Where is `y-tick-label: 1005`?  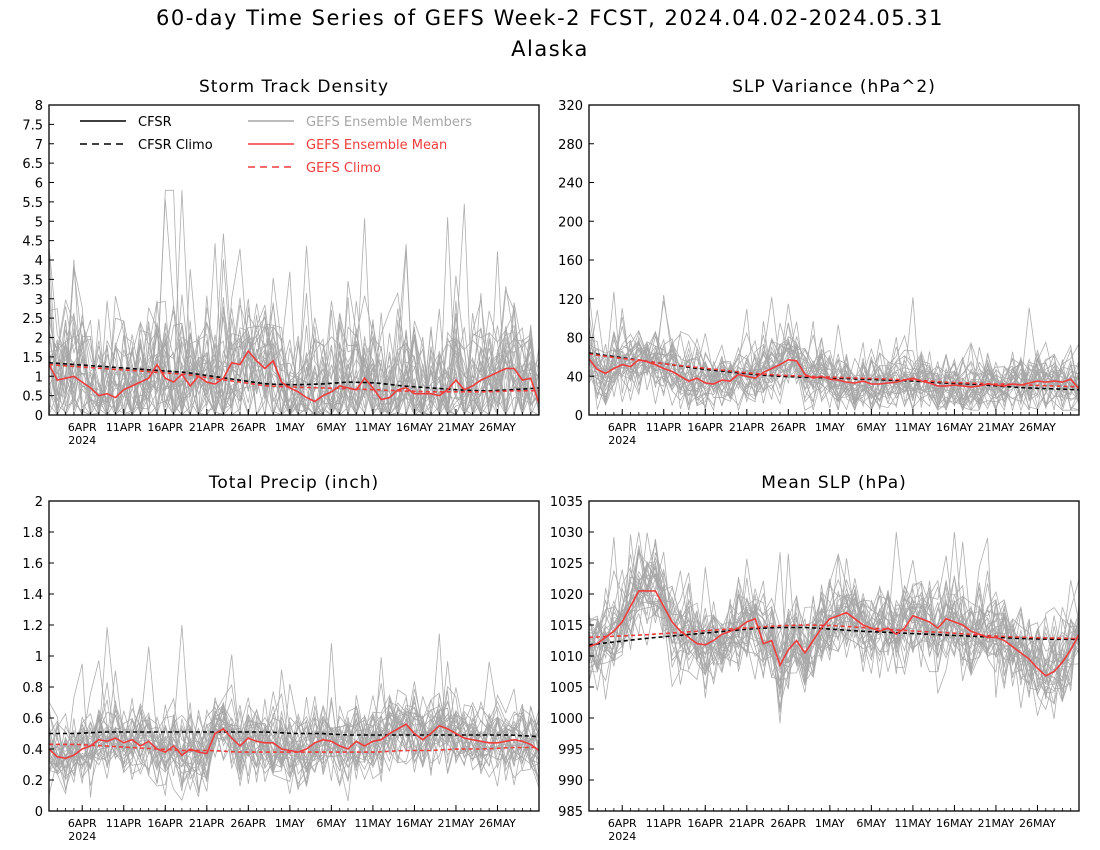
y-tick-label: 1005 is located at coordinates (566, 688).